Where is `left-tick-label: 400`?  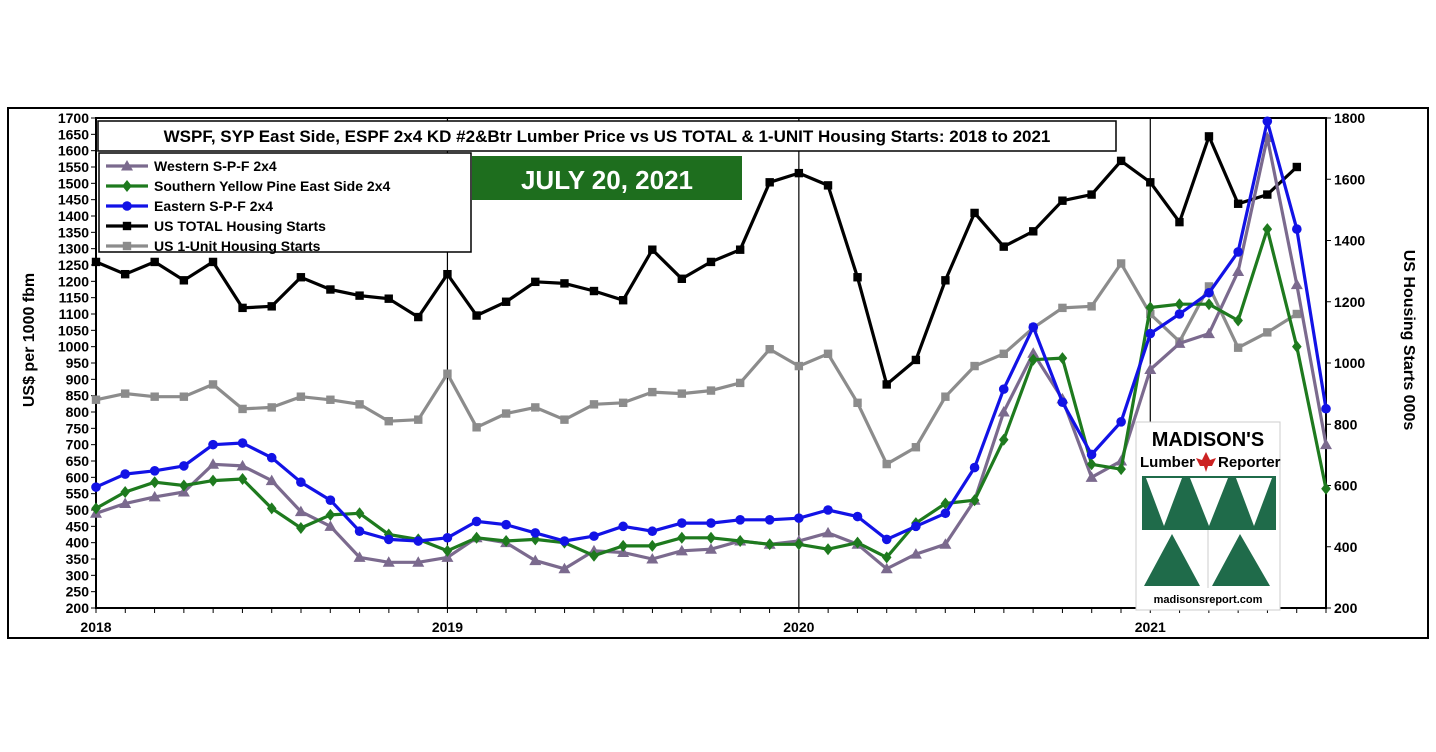
left-tick-label: 400 is located at coordinates (78, 543).